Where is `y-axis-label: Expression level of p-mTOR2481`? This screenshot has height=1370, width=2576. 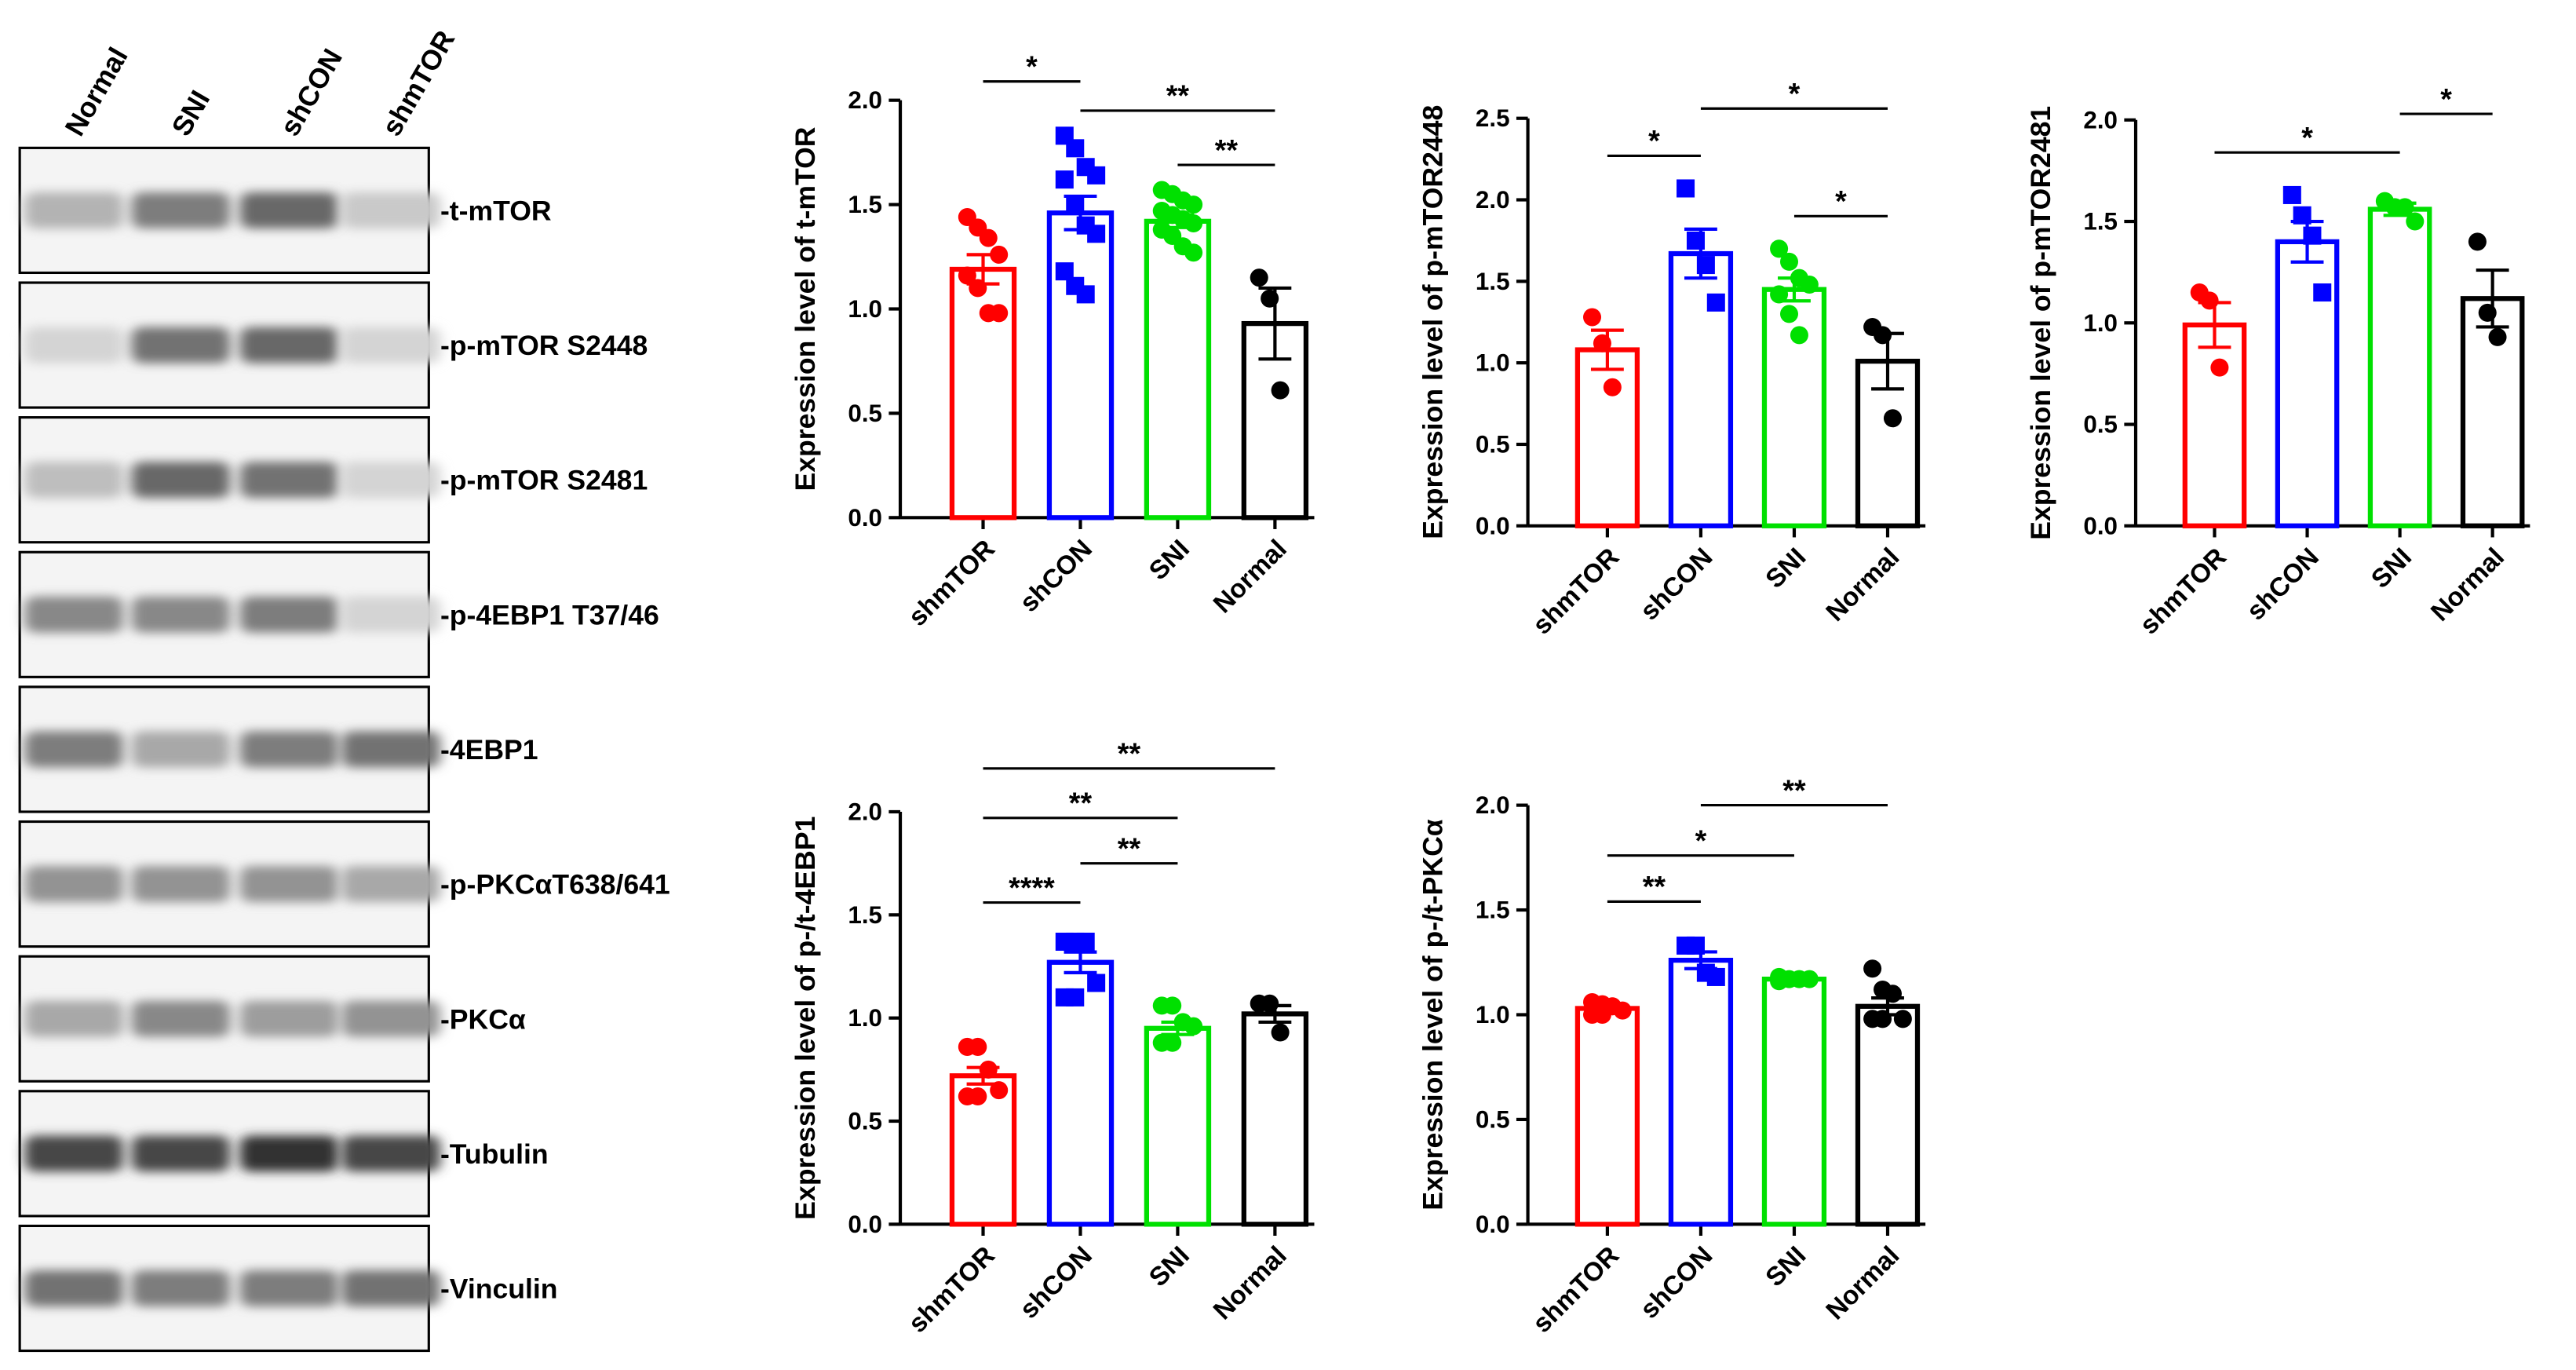
y-axis-label: Expression level of p-mTOR2481 is located at coordinates (2040, 323).